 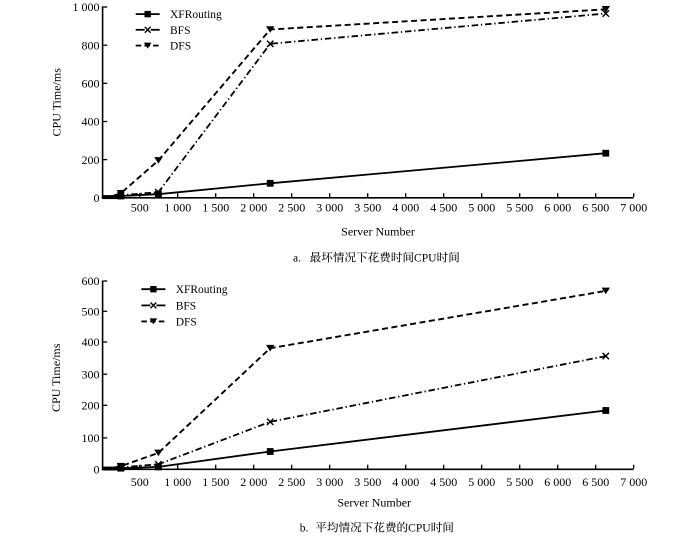 What do you see at coordinates (91, 374) in the screenshot?
I see `svg-text: 300` at bounding box center [91, 374].